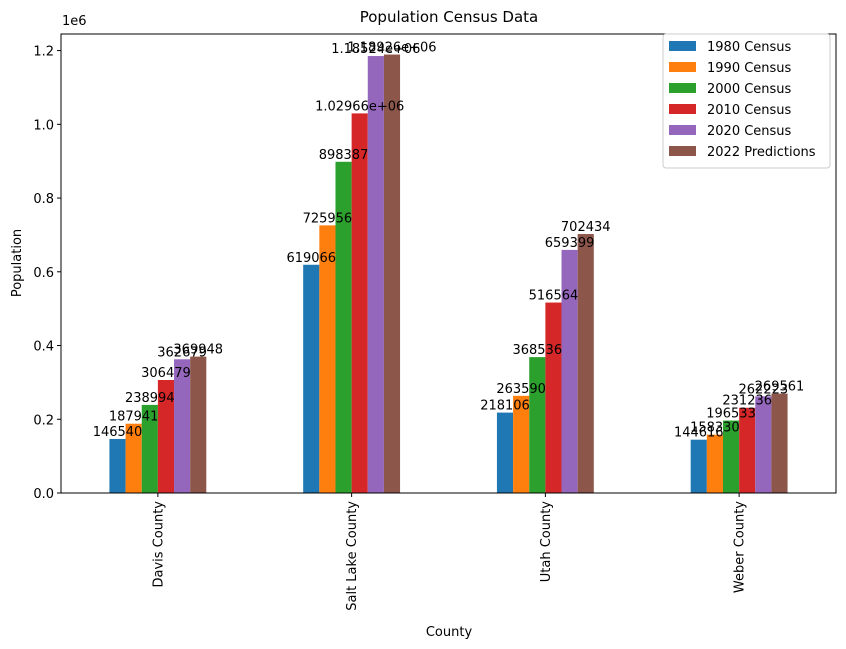 The height and width of the screenshot is (649, 846). What do you see at coordinates (505, 406) in the screenshot?
I see `bar-value-label: 218106` at bounding box center [505, 406].